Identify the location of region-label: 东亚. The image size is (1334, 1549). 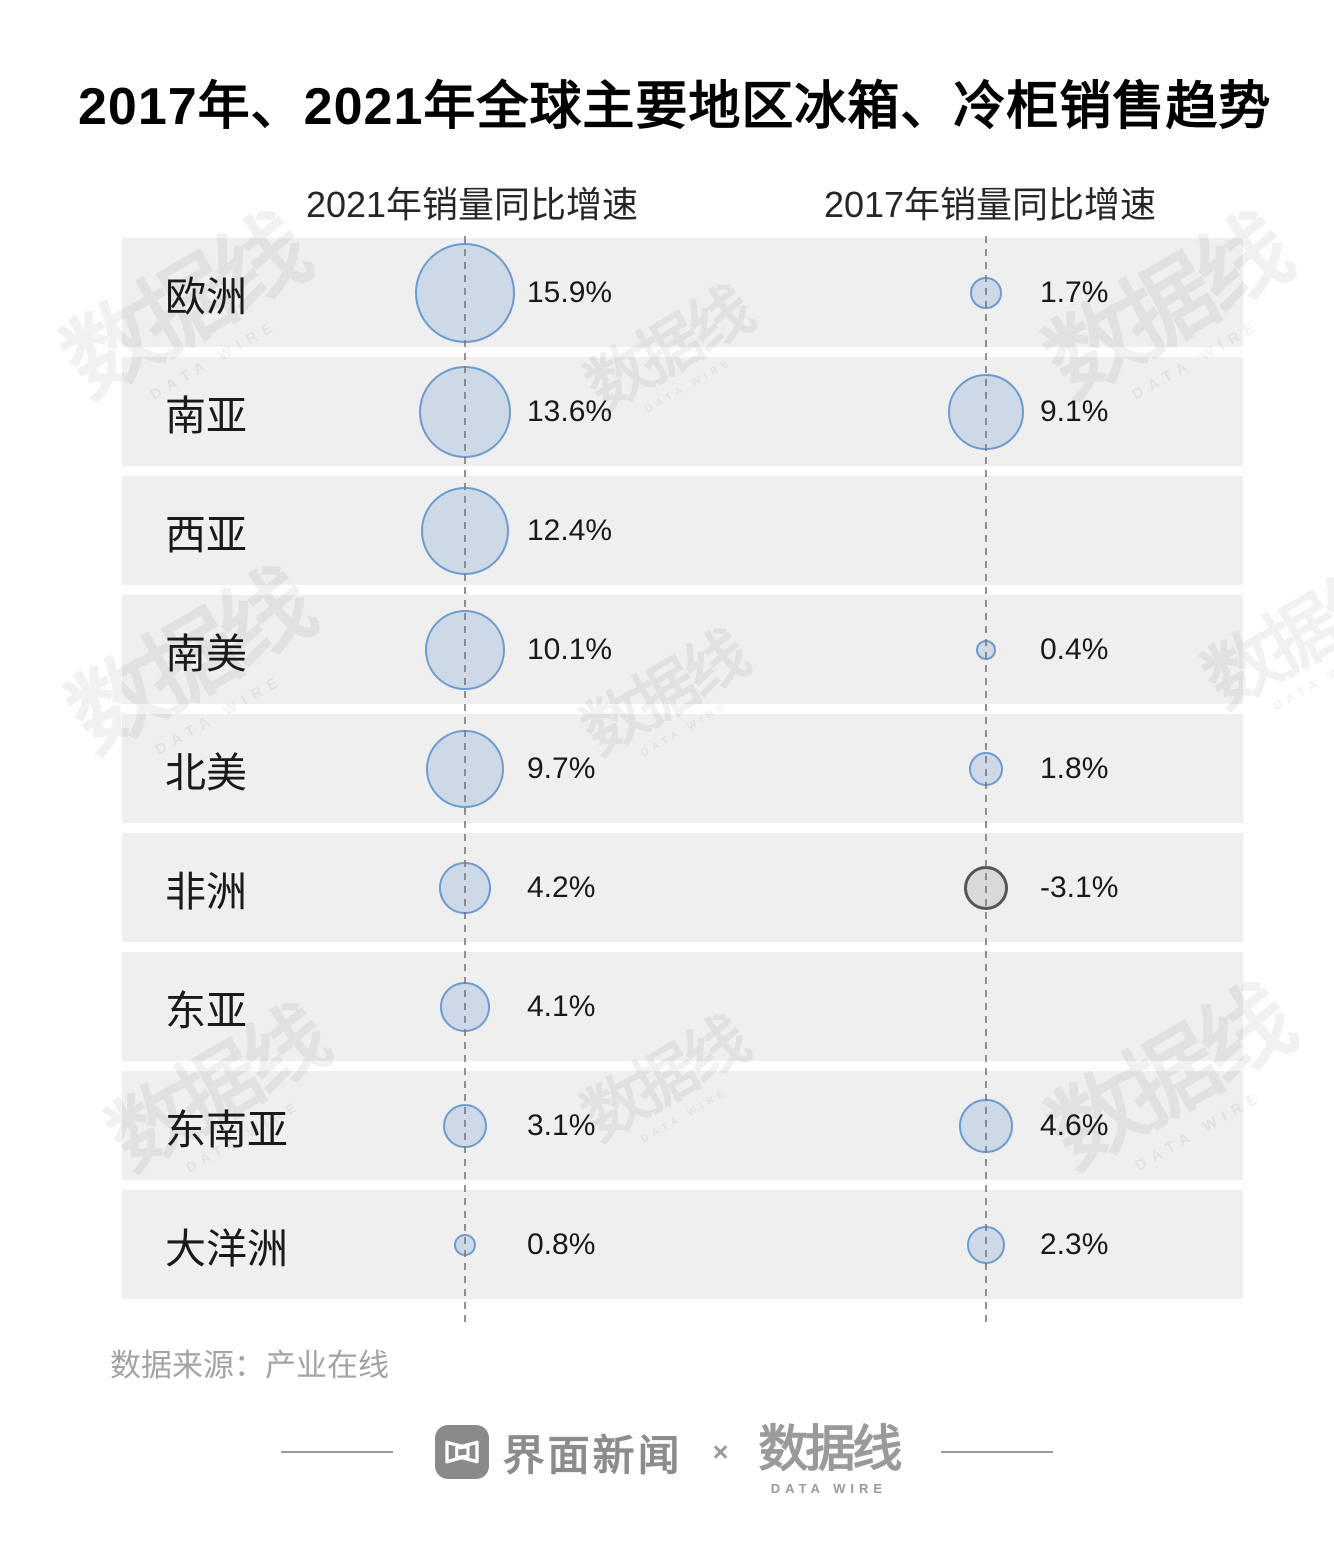
(206, 1010).